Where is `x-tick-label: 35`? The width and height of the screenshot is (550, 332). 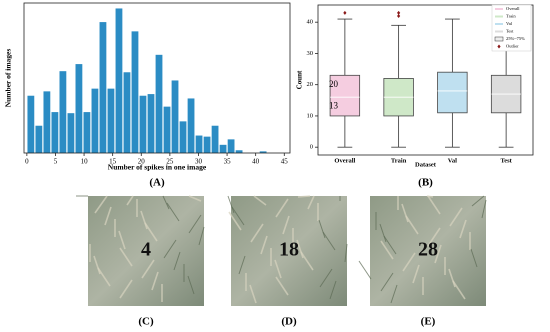 x-tick-label: 35 is located at coordinates (228, 162).